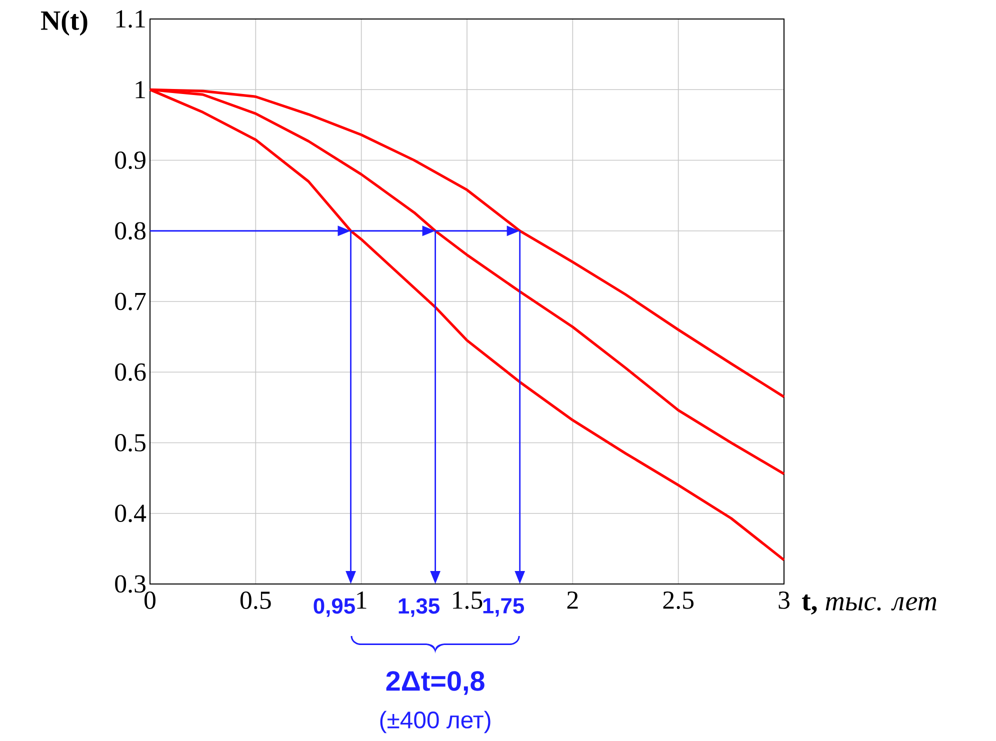 This screenshot has width=996, height=741. Describe the element at coordinates (255, 601) in the screenshot. I see `x-tick-label: 0.5` at that location.